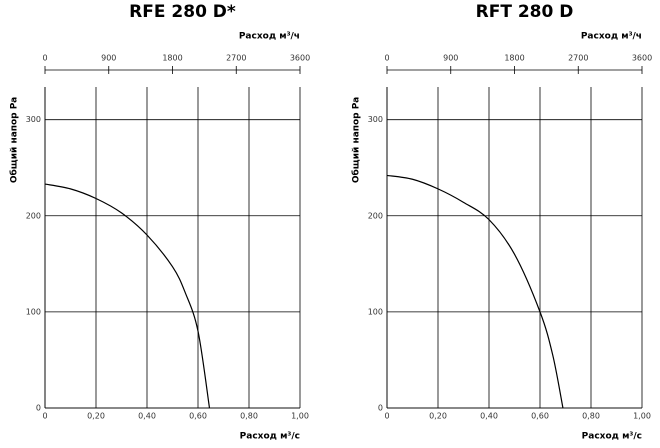  I want to click on chart-title: RFE 280 D*, so click(182, 12).